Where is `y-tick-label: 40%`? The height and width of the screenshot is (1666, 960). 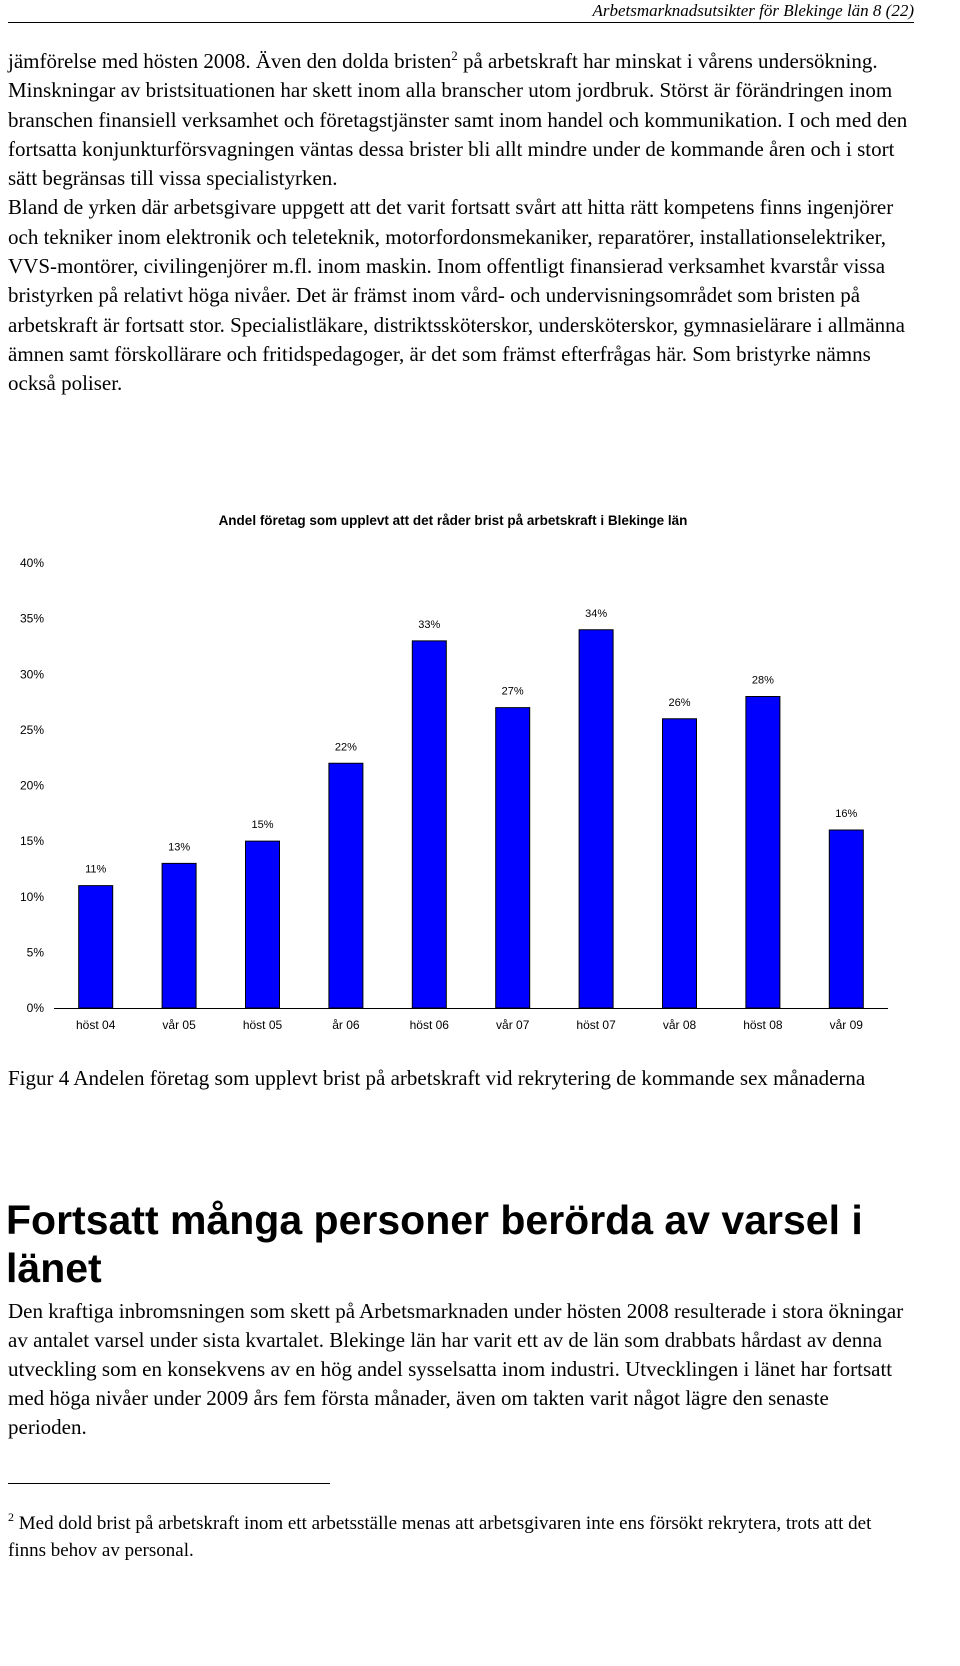
y-tick-label: 40% is located at coordinates (32, 563).